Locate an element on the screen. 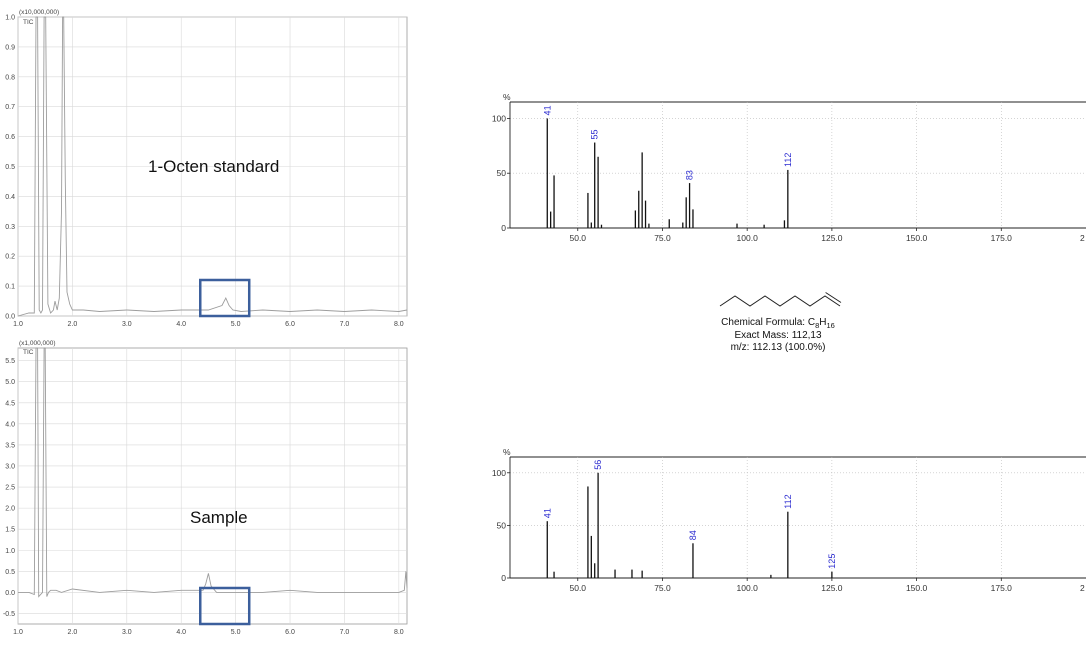 Image resolution: width=1086 pixels, height=646 pixels. peak-labels: 41 56 84 112 125 is located at coordinates (689, 514).